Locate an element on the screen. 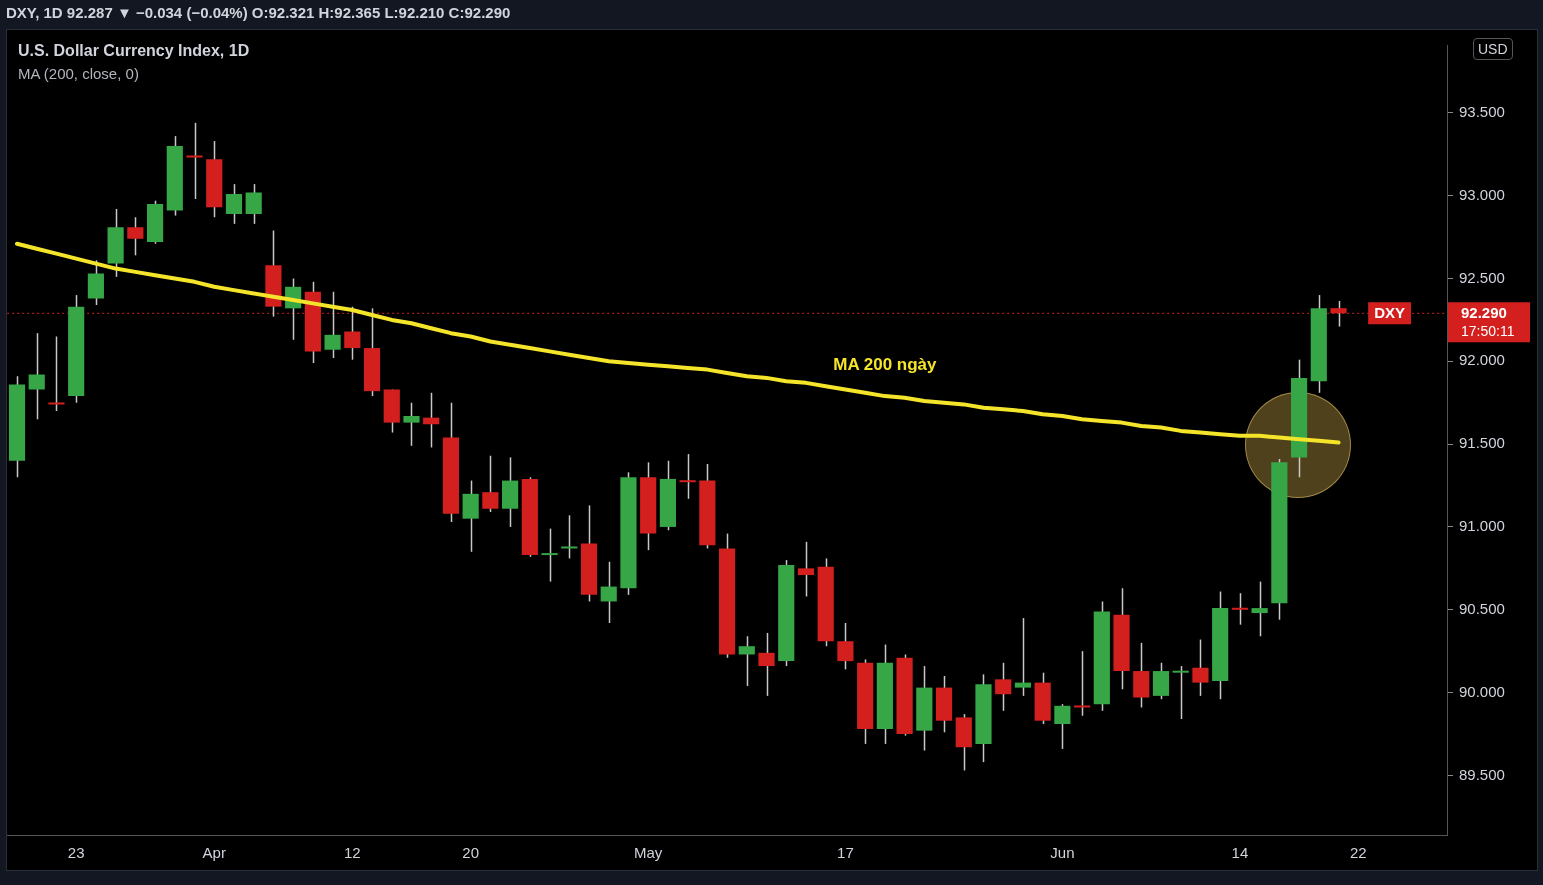 The image size is (1543, 885). y-tick-label: 92.000 is located at coordinates (1482, 360).